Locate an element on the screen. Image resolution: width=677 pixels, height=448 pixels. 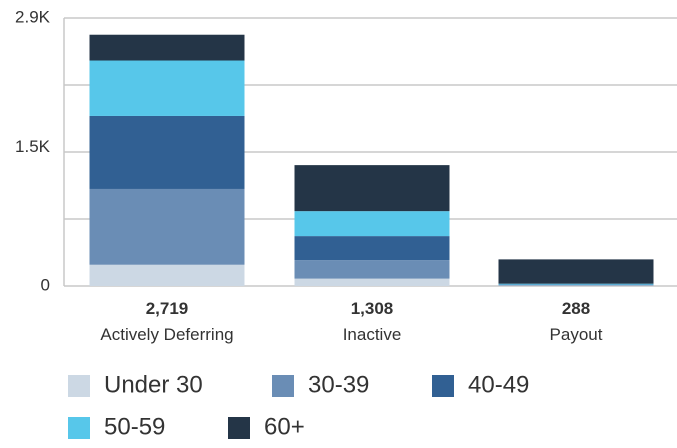
legend-item-0: Under 30 is located at coordinates (135, 384).